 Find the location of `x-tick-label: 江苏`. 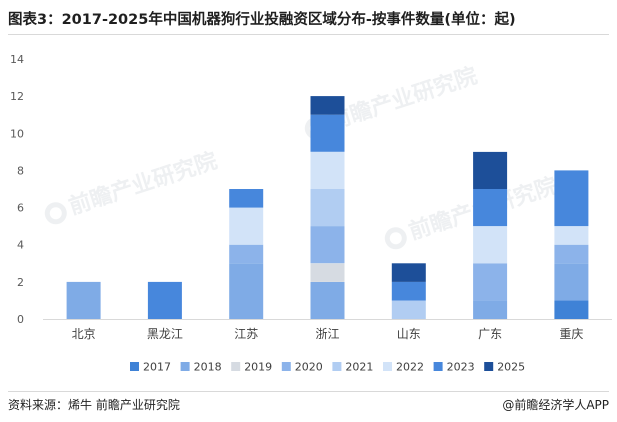

x-tick-label: 江苏 is located at coordinates (246, 334).